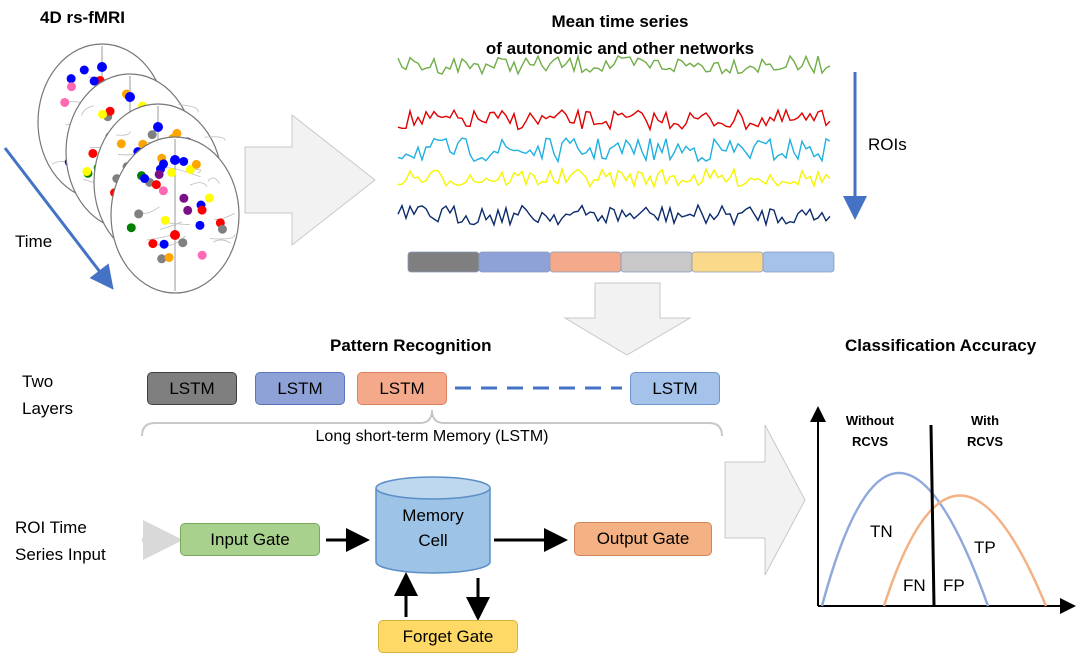  What do you see at coordinates (620, 48) in the screenshot?
I see `timeseries-title-line2: of autonomic and other networks` at bounding box center [620, 48].